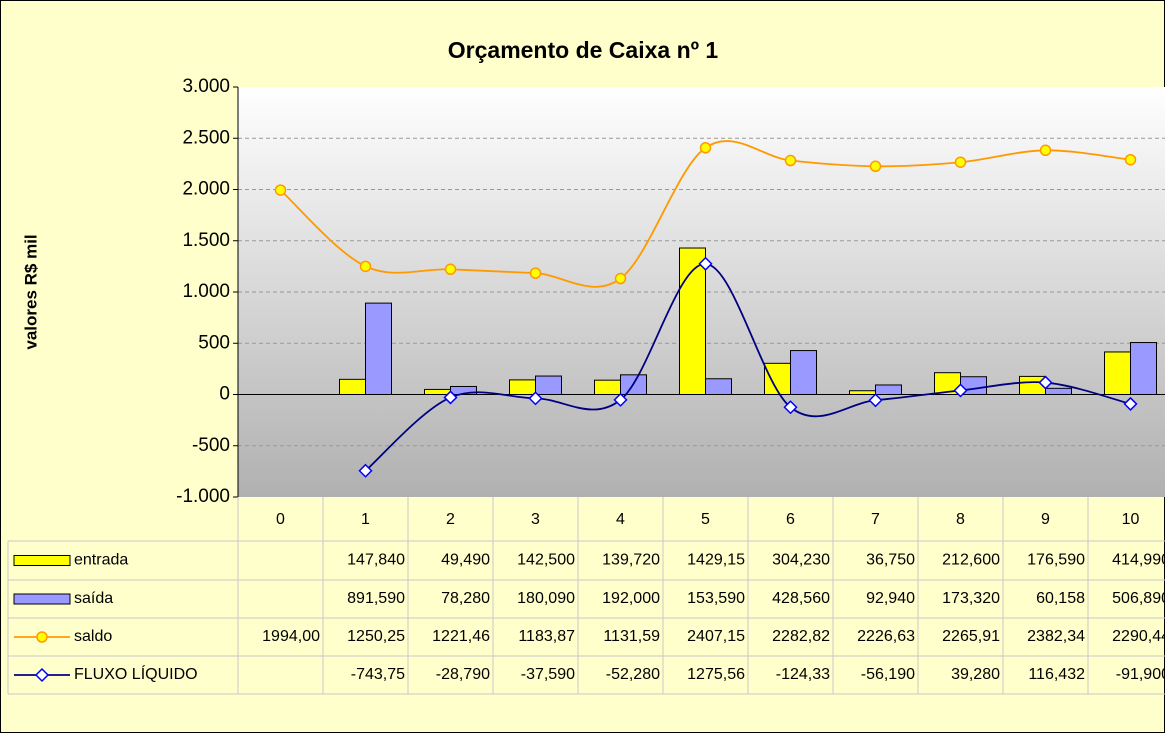 Image resolution: width=1165 pixels, height=733 pixels. Describe the element at coordinates (1056, 636) in the screenshot. I see `table-value: 2382,34` at that location.